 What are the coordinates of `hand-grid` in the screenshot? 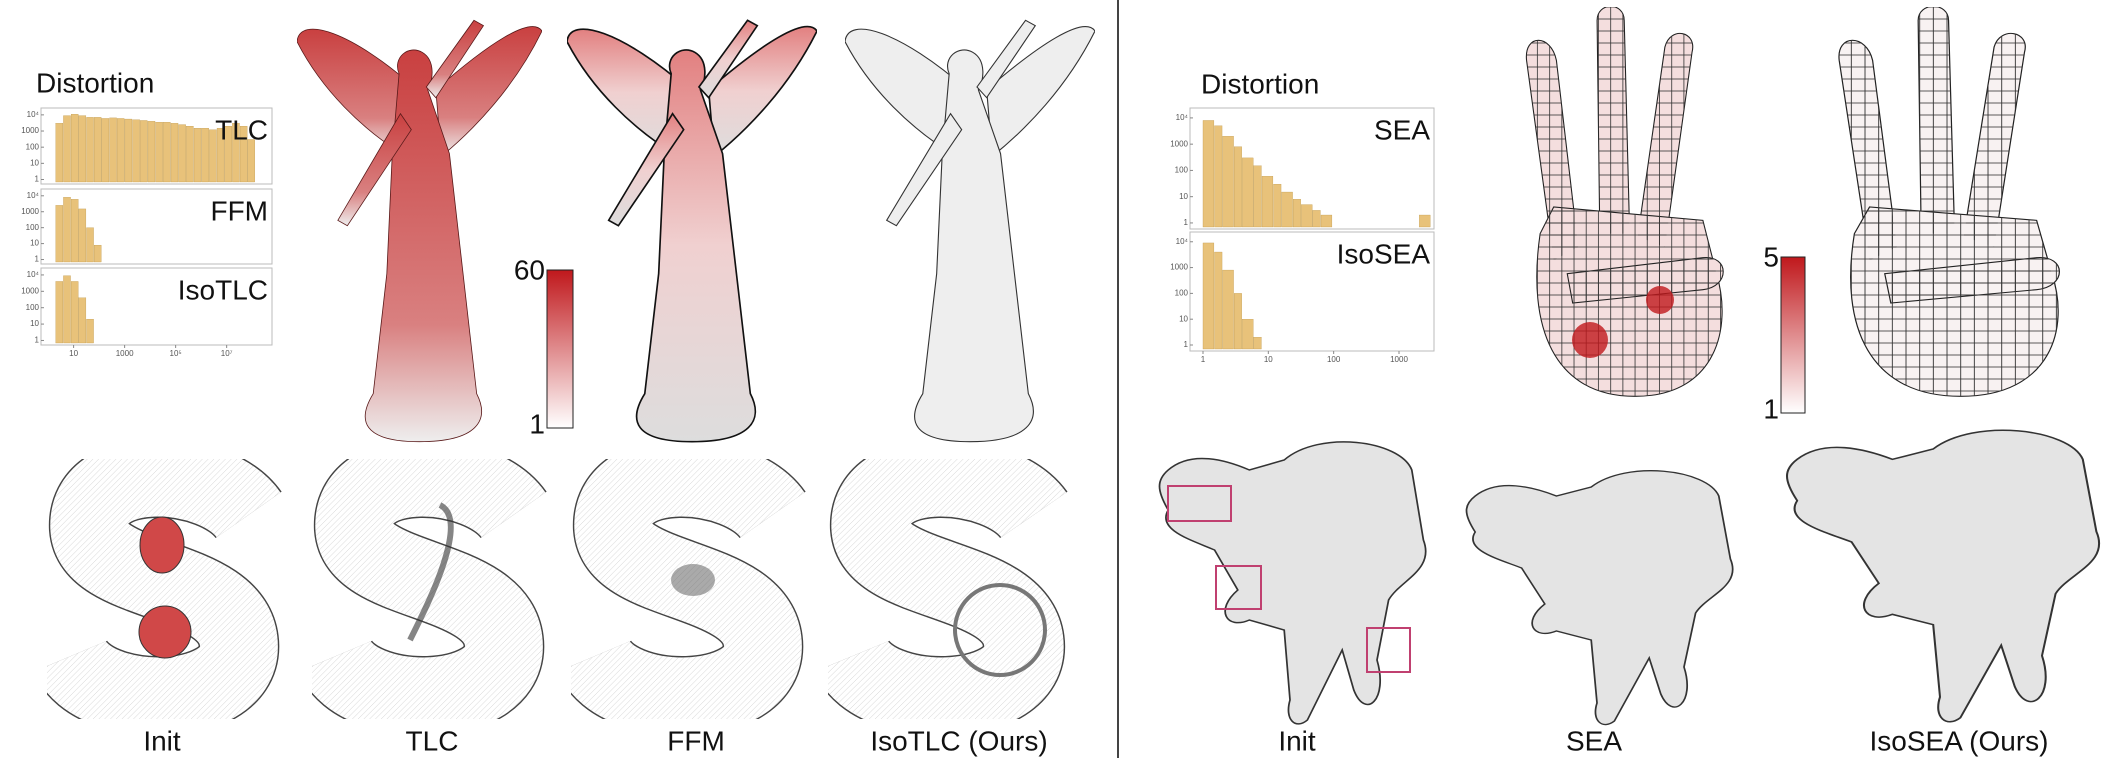 It's located at (1625, 202).